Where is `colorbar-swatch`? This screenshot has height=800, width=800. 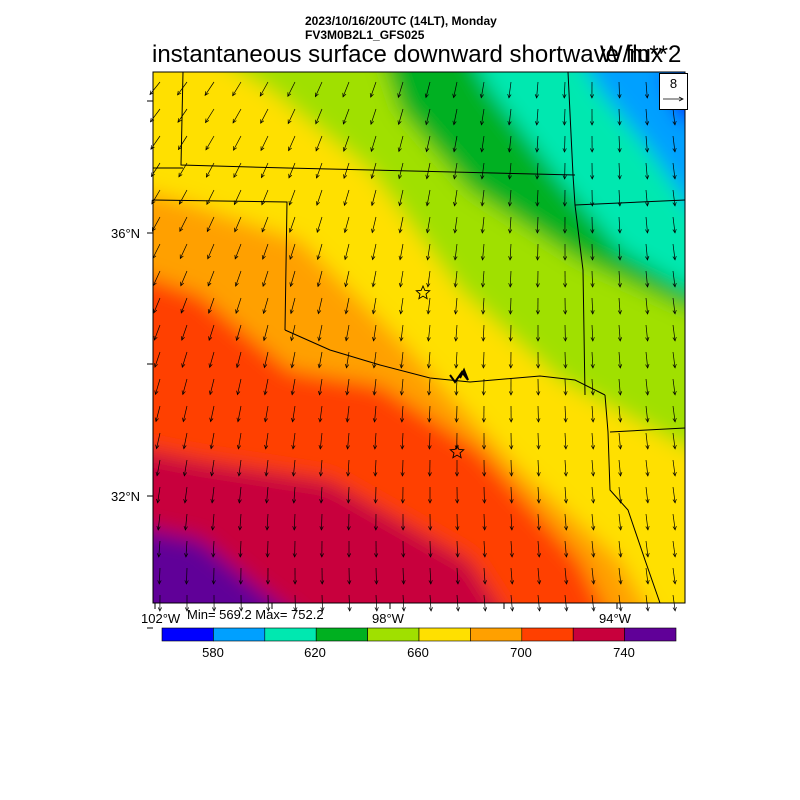 colorbar-swatch is located at coordinates (290, 634).